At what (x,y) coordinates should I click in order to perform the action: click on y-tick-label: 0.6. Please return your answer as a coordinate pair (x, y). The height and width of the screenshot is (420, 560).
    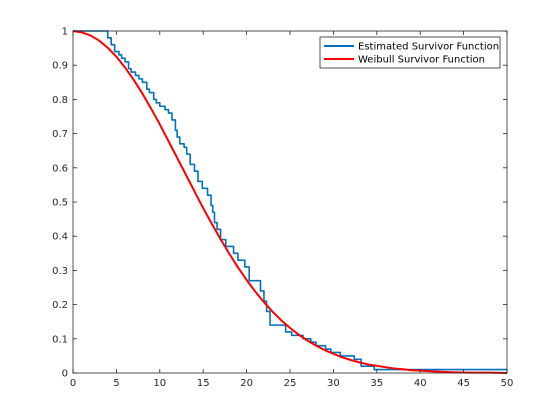
    Looking at the image, I should click on (60, 168).